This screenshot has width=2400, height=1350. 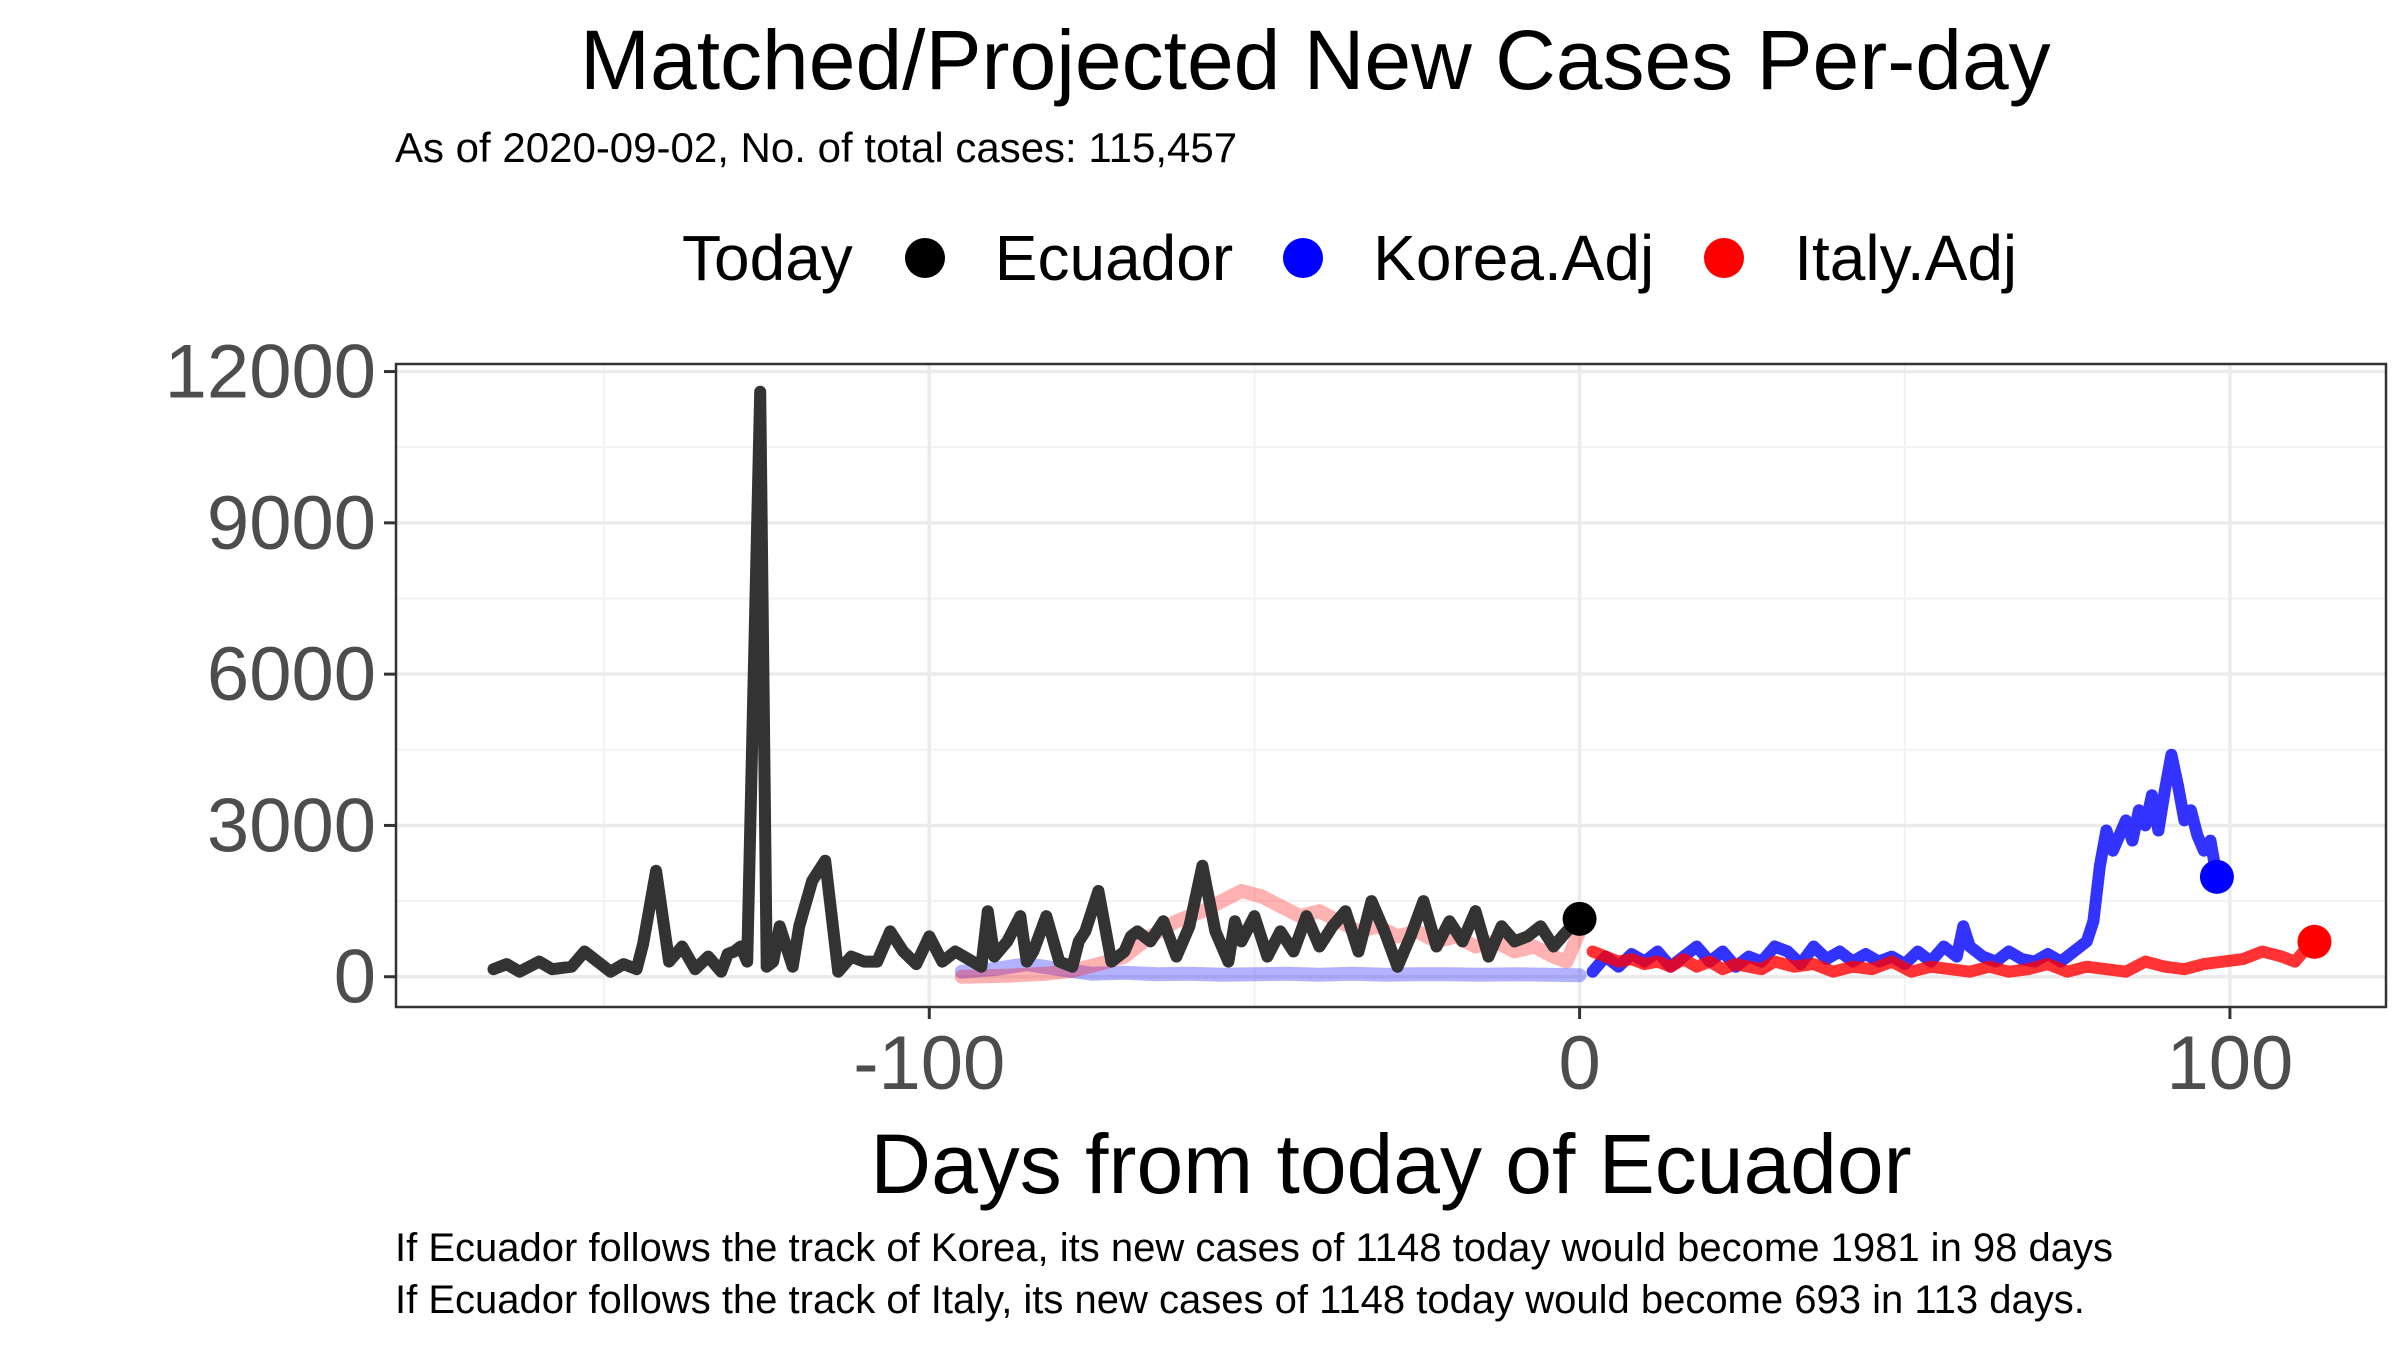 What do you see at coordinates (1114, 258) in the screenshot?
I see `legend-label-ecuador: Ecuador` at bounding box center [1114, 258].